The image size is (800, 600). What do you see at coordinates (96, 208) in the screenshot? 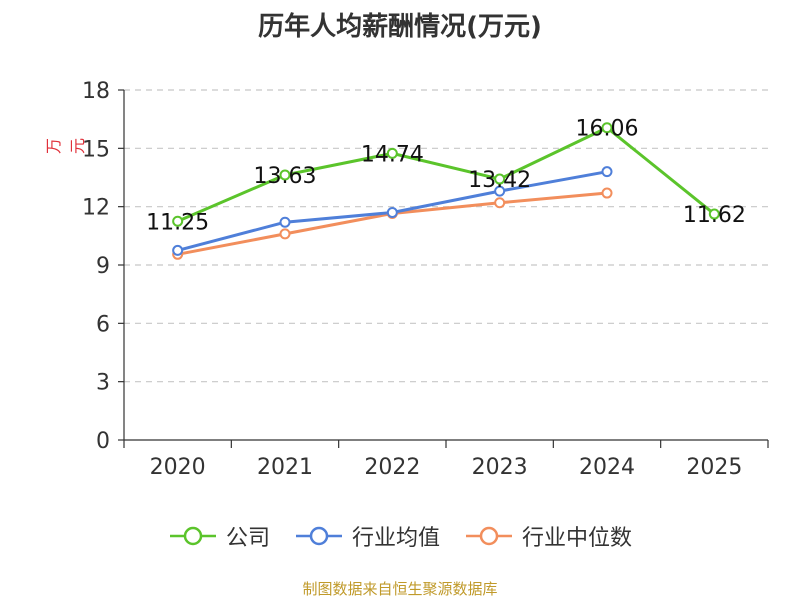
I see `y-tick-label: 12` at bounding box center [96, 208].